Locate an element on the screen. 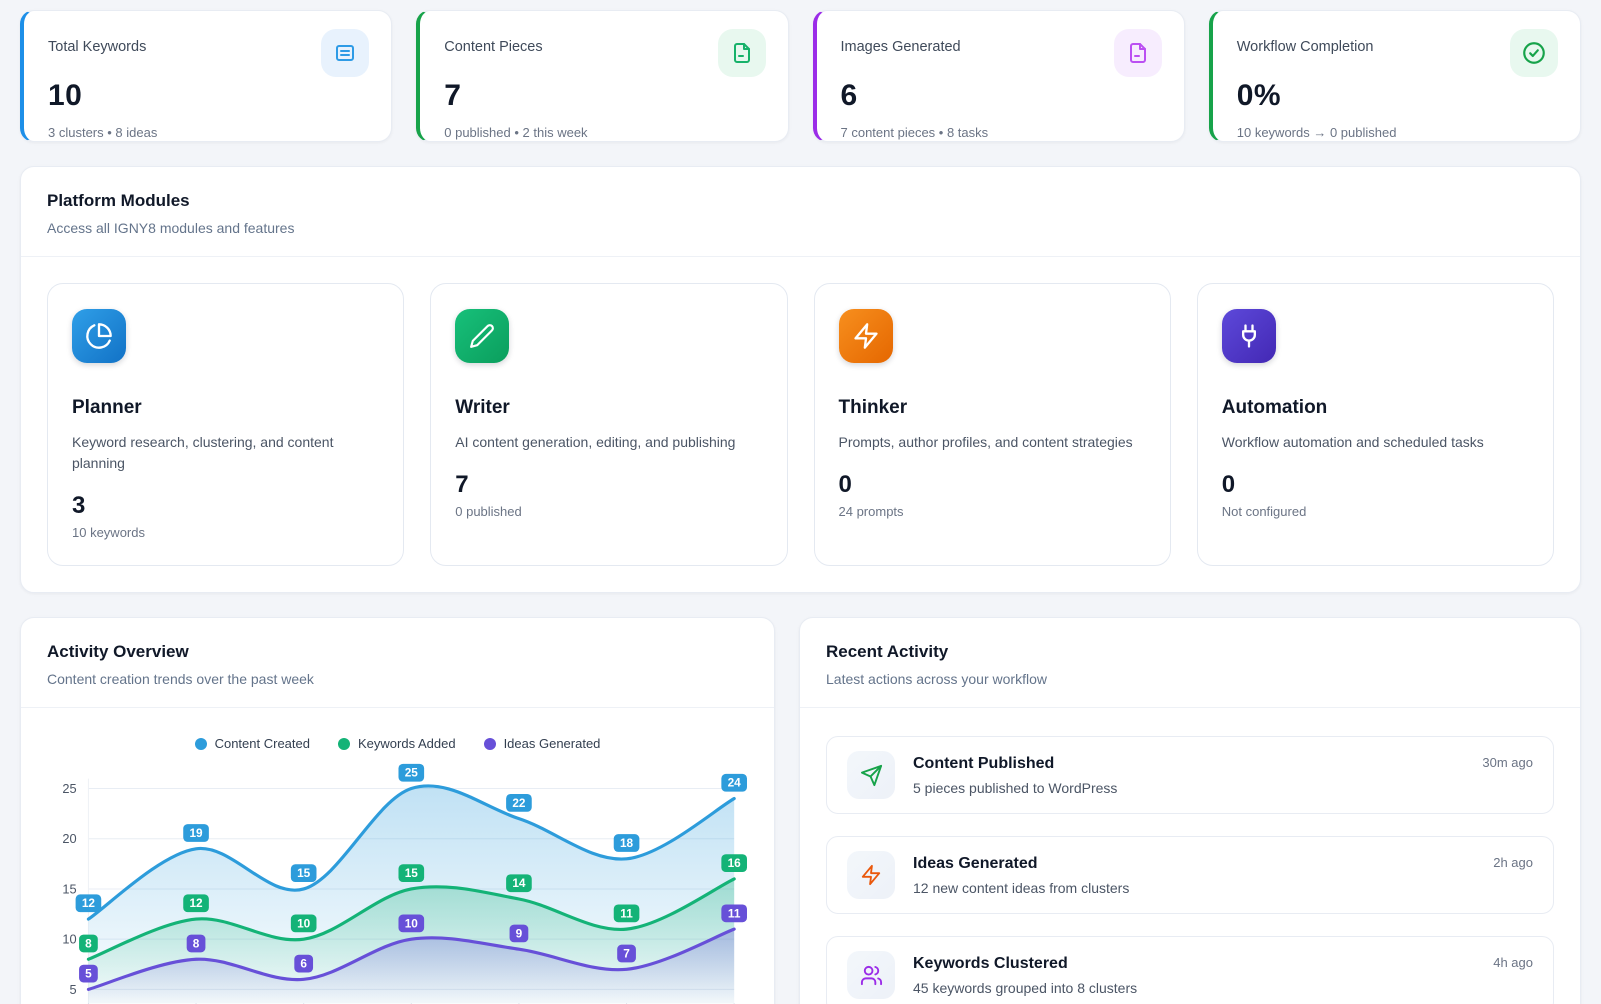 This screenshot has width=1601, height=1004. module-name: Planner is located at coordinates (107, 407).